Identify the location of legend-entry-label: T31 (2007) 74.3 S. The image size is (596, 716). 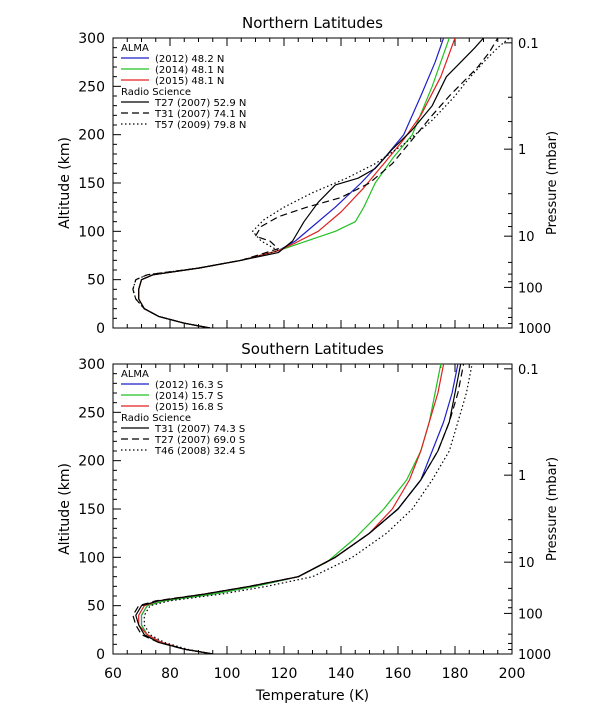
(199, 429).